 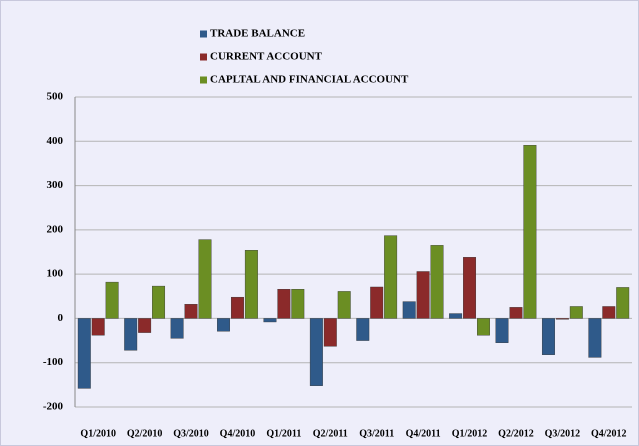 What do you see at coordinates (55, 185) in the screenshot?
I see `y-tick-label: 300` at bounding box center [55, 185].